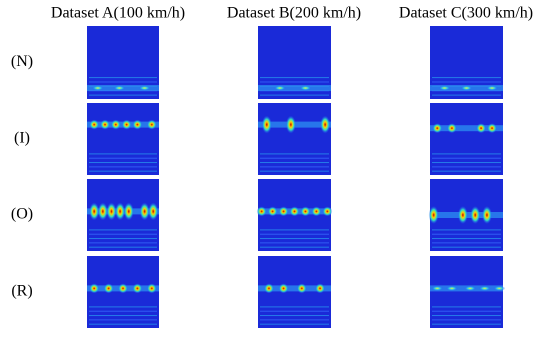  Describe the element at coordinates (22, 61) in the screenshot. I see `row-label: (N)` at that location.